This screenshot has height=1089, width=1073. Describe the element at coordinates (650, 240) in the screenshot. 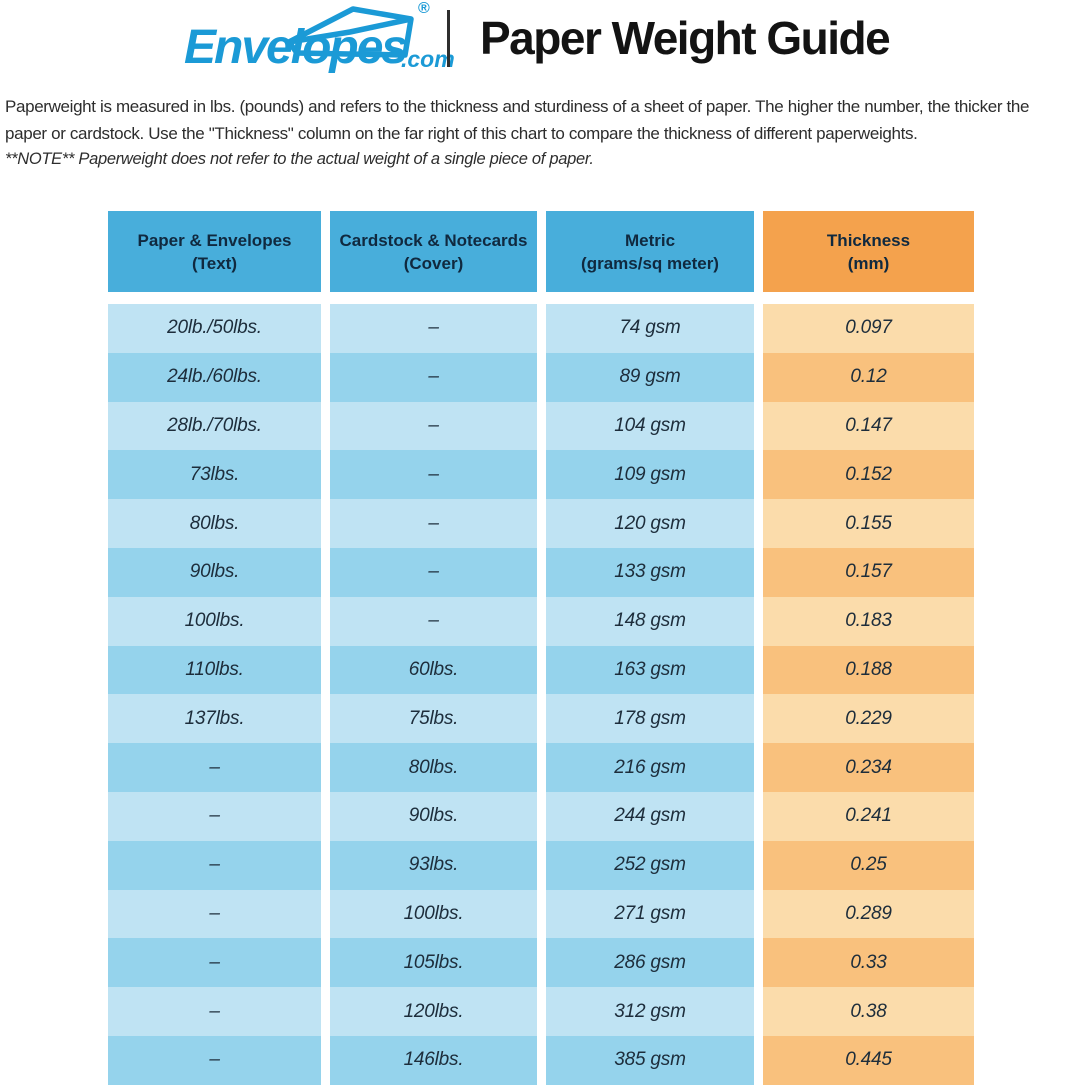

I see `column-header-text: Metric` at that location.